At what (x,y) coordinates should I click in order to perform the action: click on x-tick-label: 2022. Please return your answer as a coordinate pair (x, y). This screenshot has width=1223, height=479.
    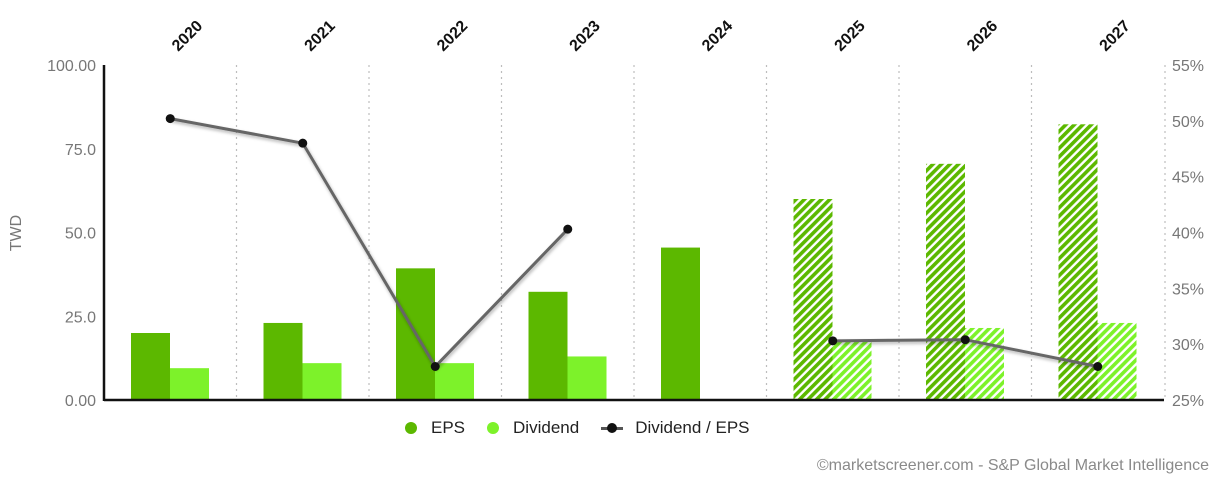
    Looking at the image, I should click on (452, 36).